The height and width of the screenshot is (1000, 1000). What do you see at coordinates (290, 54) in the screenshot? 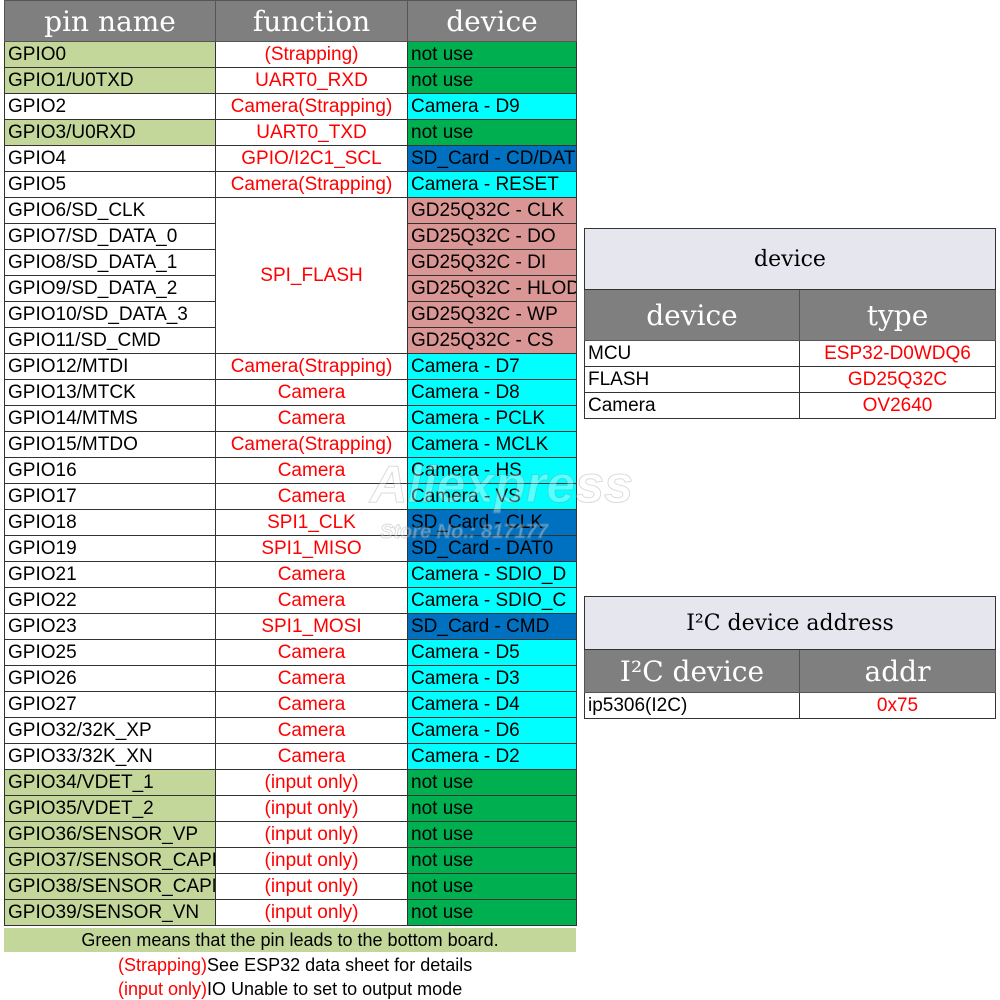
I see `table-row: GPIO0 (Strapping) not use` at bounding box center [290, 54].